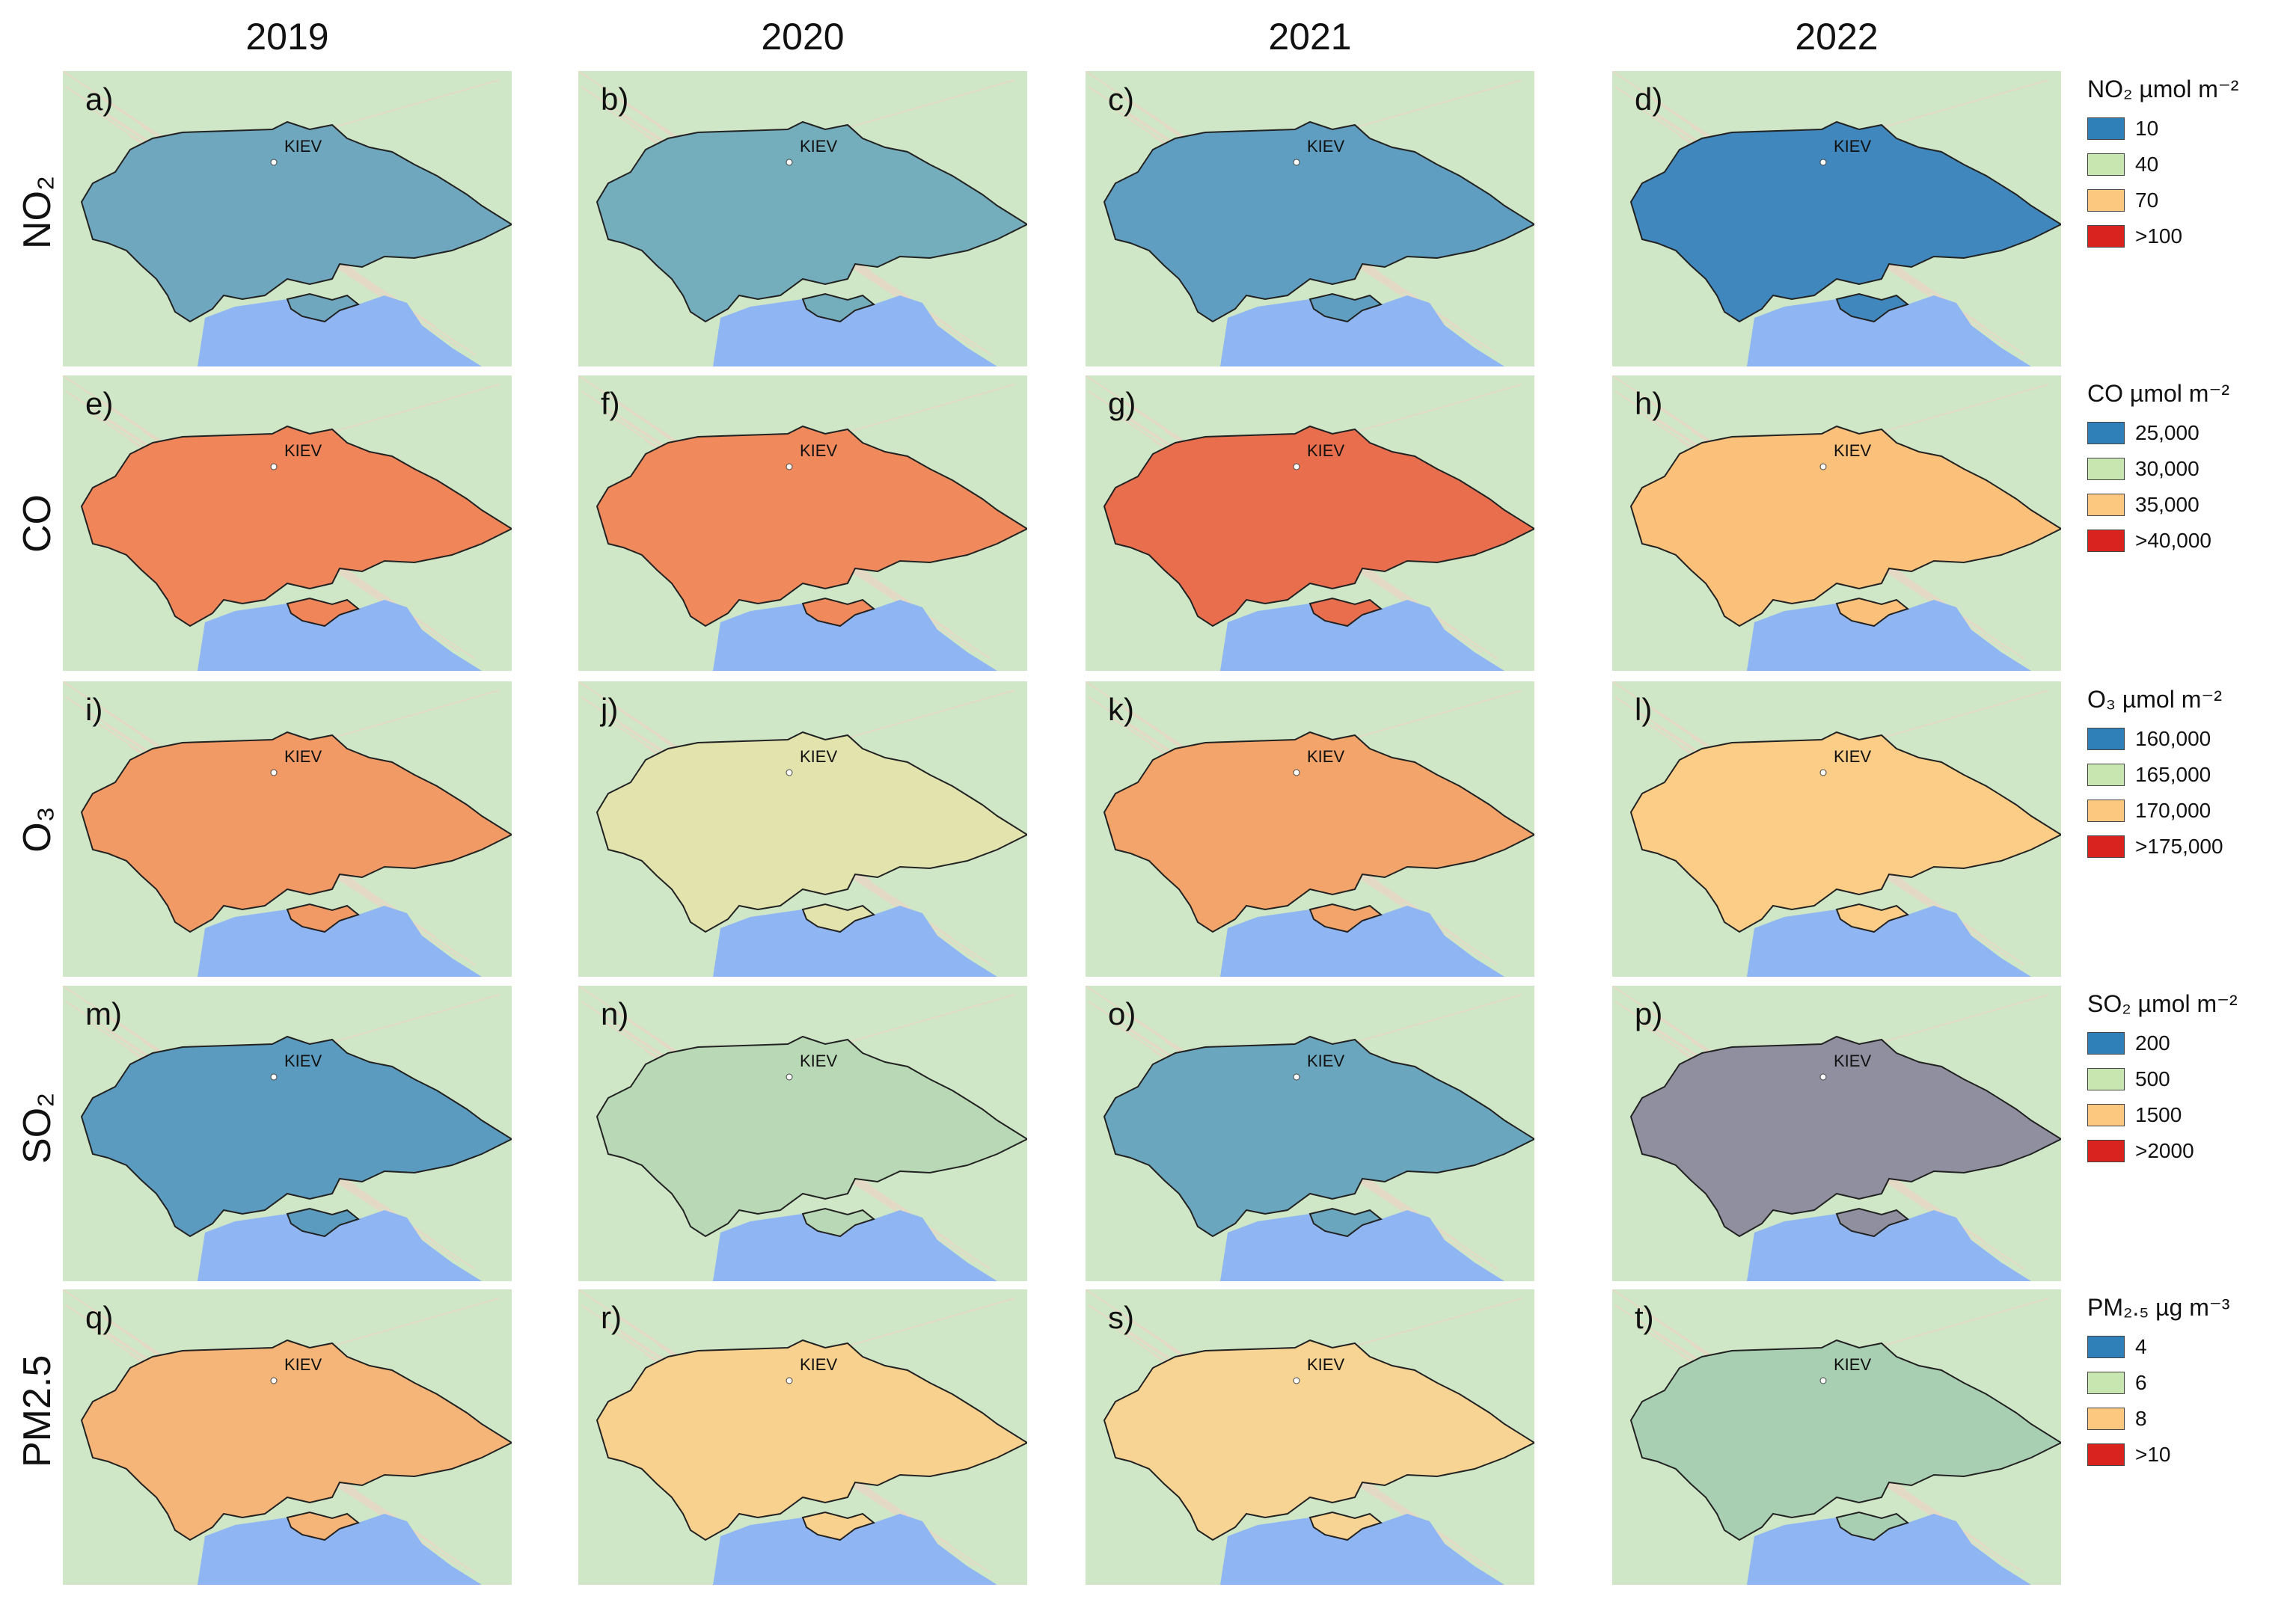 The image size is (2296, 1611). I want to click on legend: CO µmol m⁻² 25,000 30,000 35,000 >40,000, so click(2188, 469).